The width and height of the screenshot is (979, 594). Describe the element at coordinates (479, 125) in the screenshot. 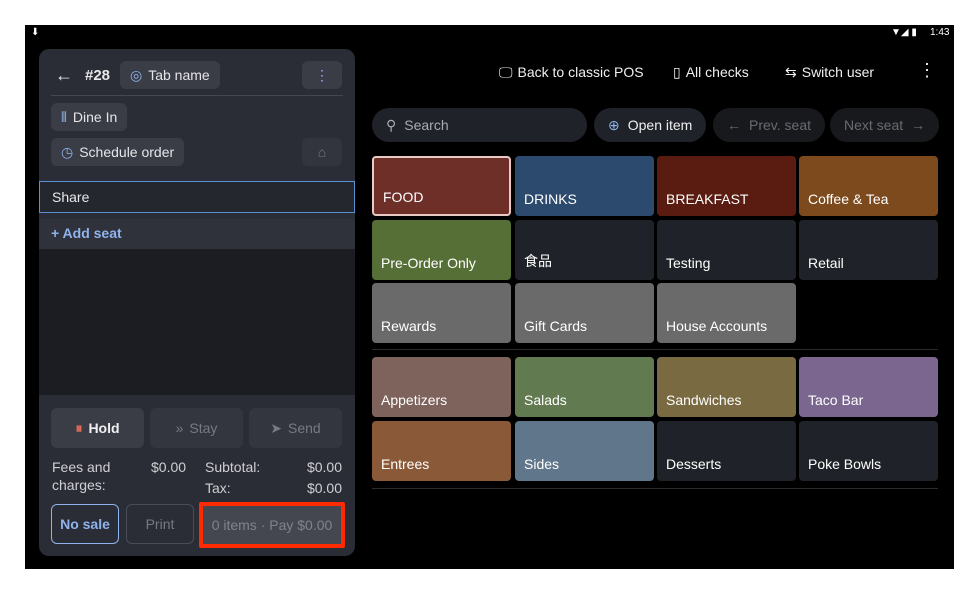

I see `search-input: ⚲ Search` at that location.